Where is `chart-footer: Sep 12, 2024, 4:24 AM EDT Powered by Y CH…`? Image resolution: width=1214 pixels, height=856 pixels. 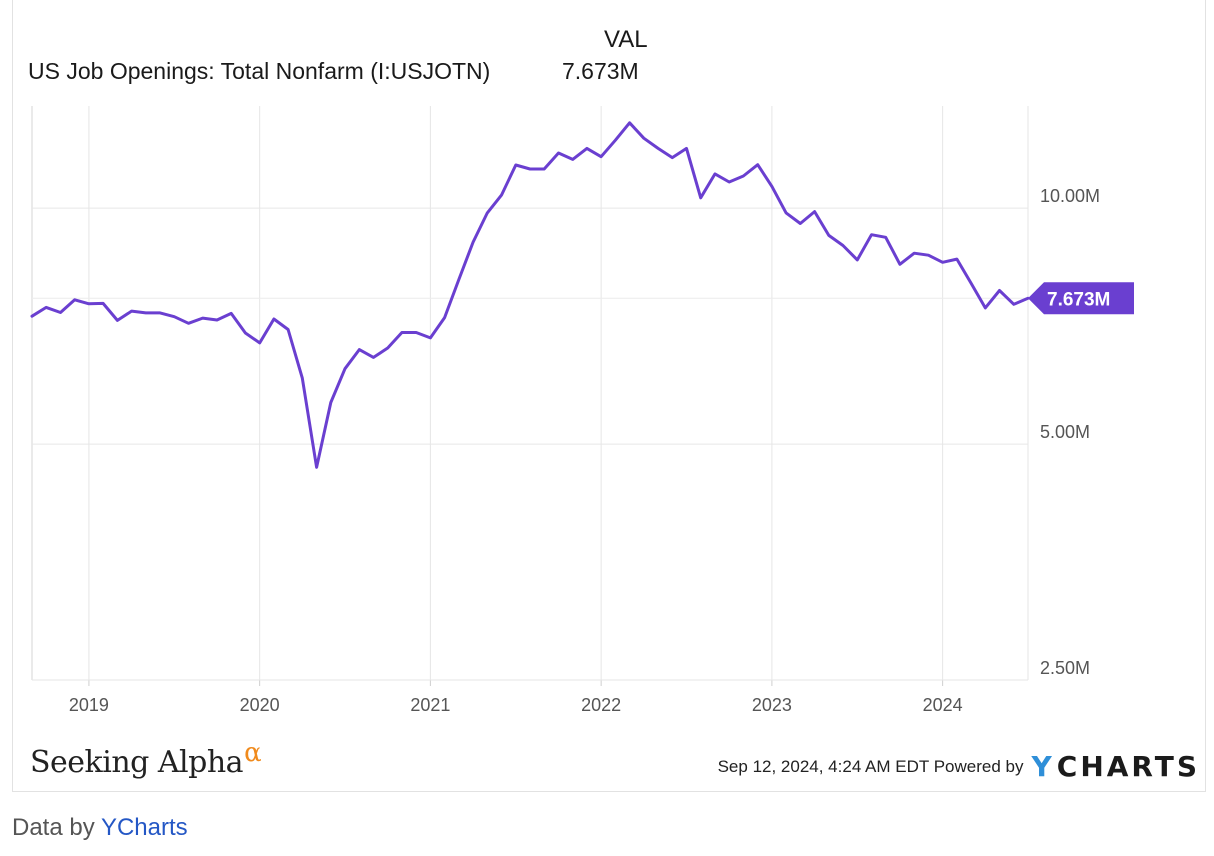 chart-footer: Sep 12, 2024, 4:24 AM EDT Powered by Y CH… is located at coordinates (959, 766).